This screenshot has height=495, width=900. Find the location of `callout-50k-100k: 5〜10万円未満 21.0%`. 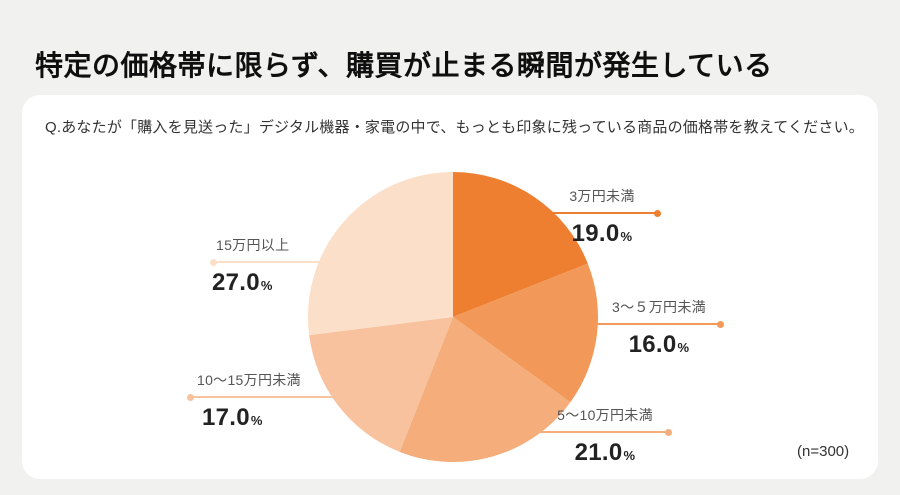

callout-50k-100k: 5〜10万円未満 21.0% is located at coordinates (606, 436).